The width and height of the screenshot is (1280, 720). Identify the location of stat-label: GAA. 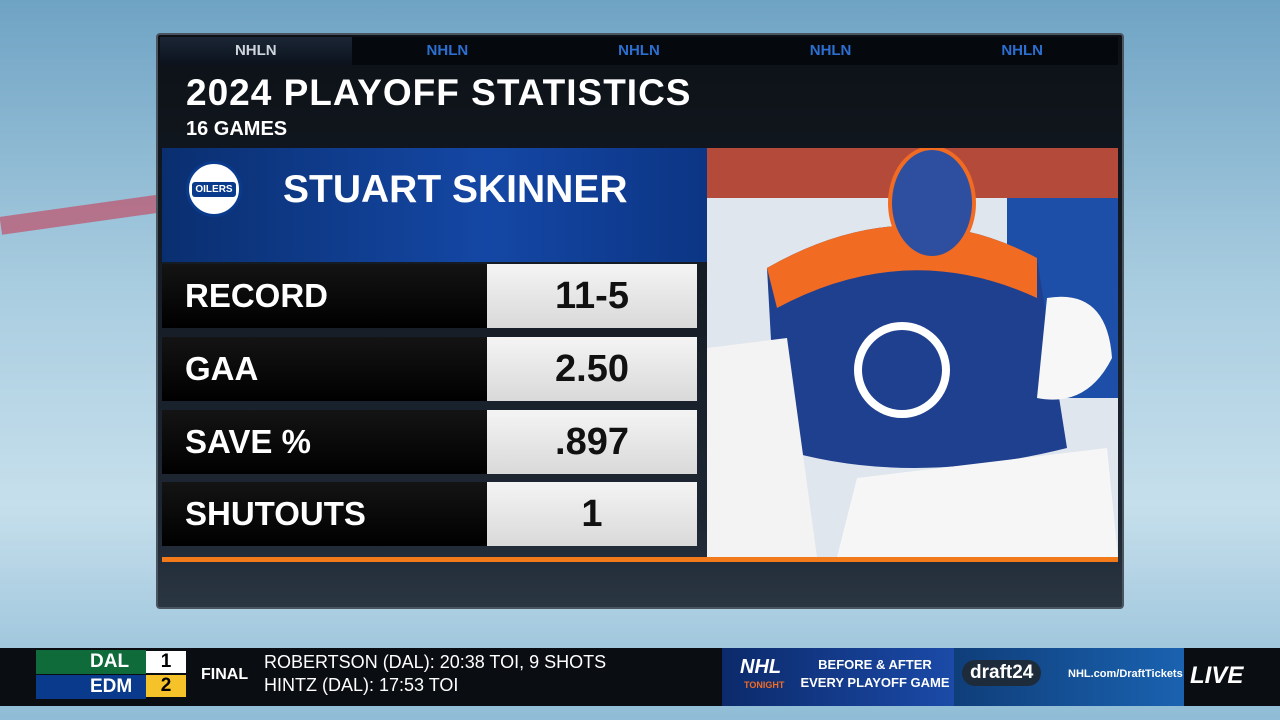
(324, 369).